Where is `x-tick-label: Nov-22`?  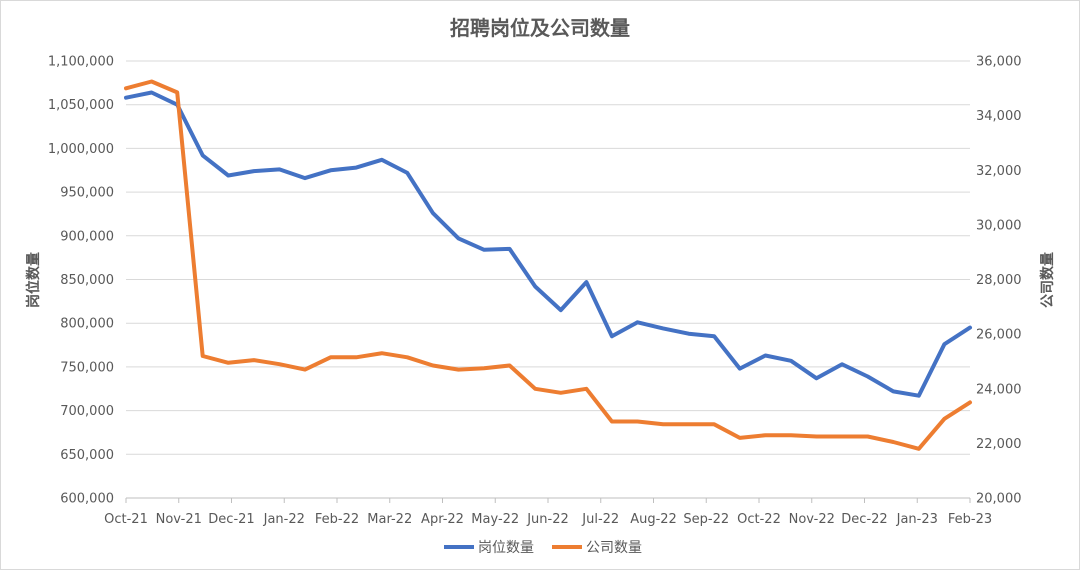 x-tick-label: Nov-22 is located at coordinates (812, 519).